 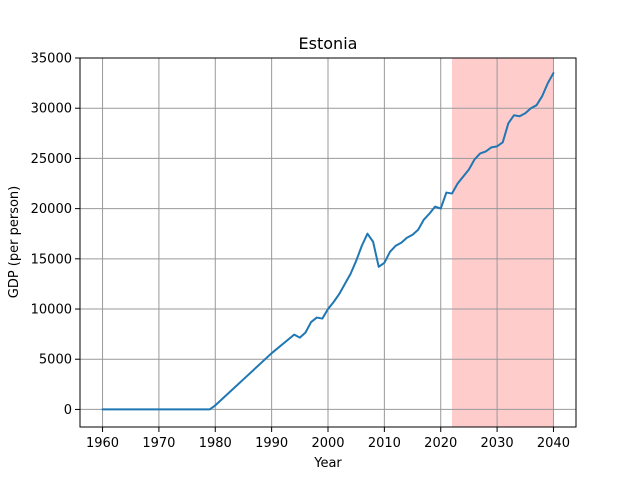 What do you see at coordinates (158, 443) in the screenshot?
I see `x-tick-label: 1970` at bounding box center [158, 443].